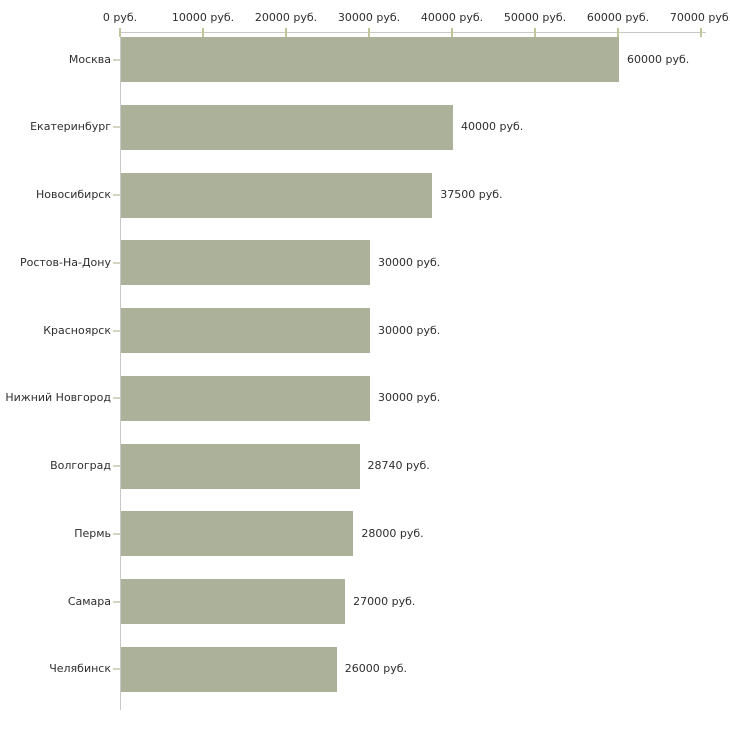 This screenshot has width=730, height=730. What do you see at coordinates (73, 194) in the screenshot?
I see `category-label: Новосибирск` at bounding box center [73, 194].